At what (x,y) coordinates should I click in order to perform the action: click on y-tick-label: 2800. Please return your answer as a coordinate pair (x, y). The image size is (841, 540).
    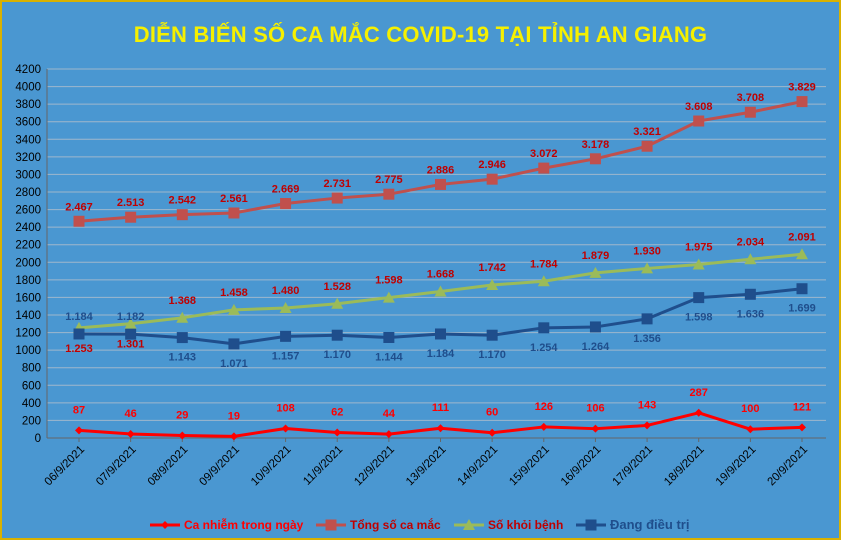
    Looking at the image, I should click on (28, 193).